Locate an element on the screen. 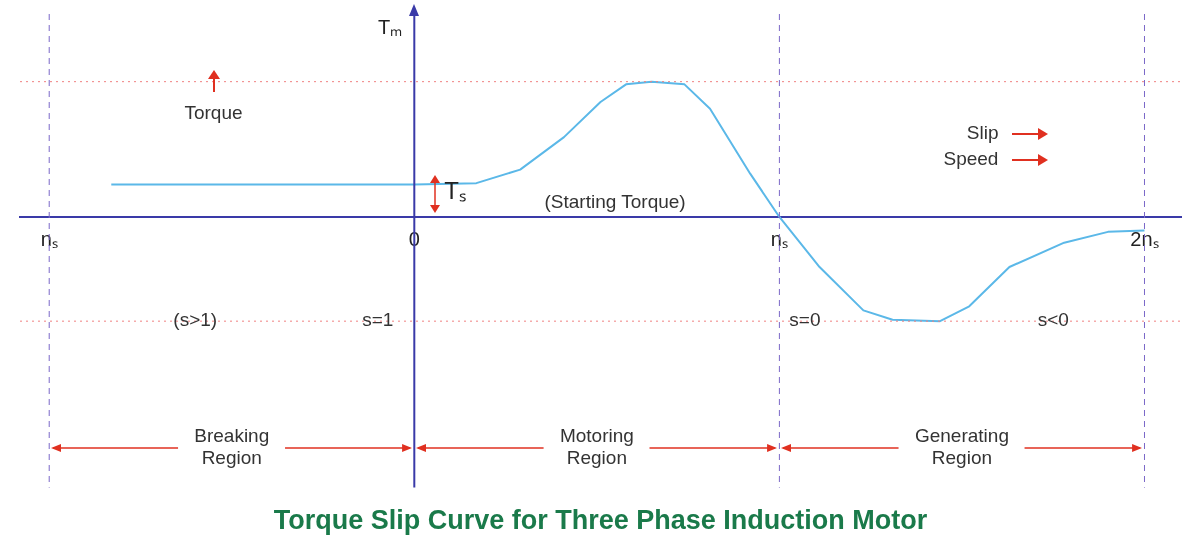 The height and width of the screenshot is (556, 1201). text: Breaking Region is located at coordinates (232, 446).